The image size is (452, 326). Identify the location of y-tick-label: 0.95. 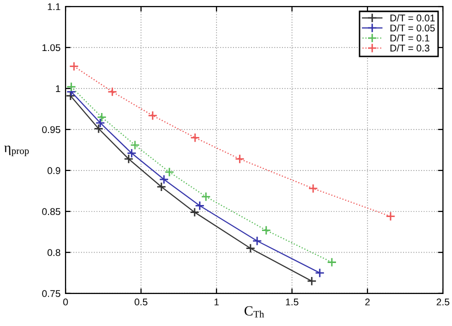
(51, 130).